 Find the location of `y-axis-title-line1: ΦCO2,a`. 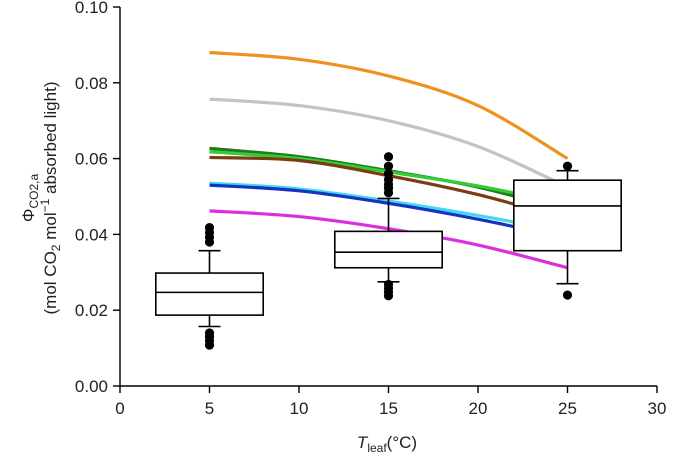

y-axis-title-line1: ΦCO2,a is located at coordinates (30, 198).